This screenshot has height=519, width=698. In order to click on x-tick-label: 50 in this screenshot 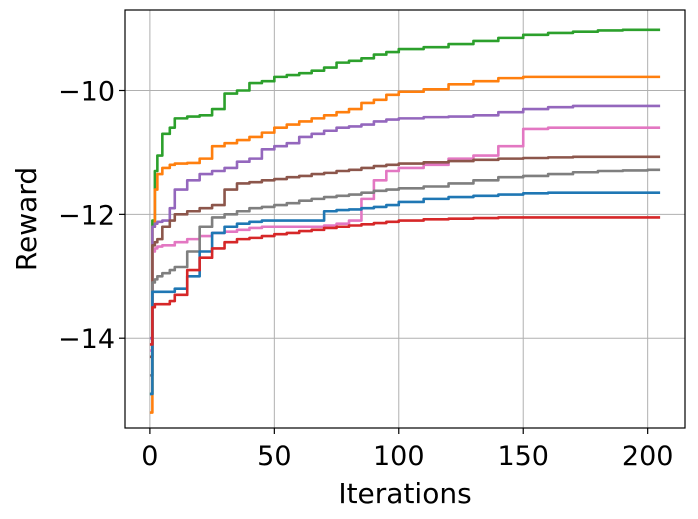, I will do `click(274, 456)`.